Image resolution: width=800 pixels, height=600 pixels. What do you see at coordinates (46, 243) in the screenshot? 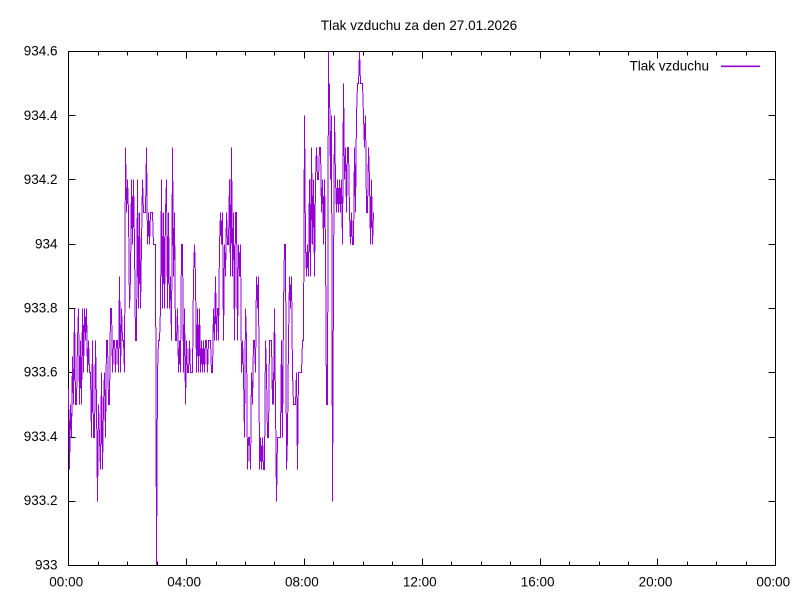
I see `svg-text: 934` at bounding box center [46, 243].